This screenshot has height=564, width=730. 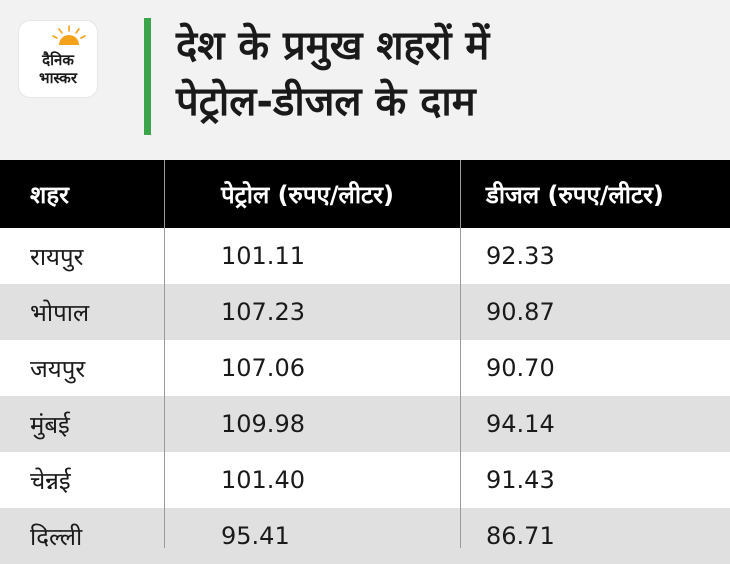 I want to click on header-city: शहर, so click(x=49, y=194).